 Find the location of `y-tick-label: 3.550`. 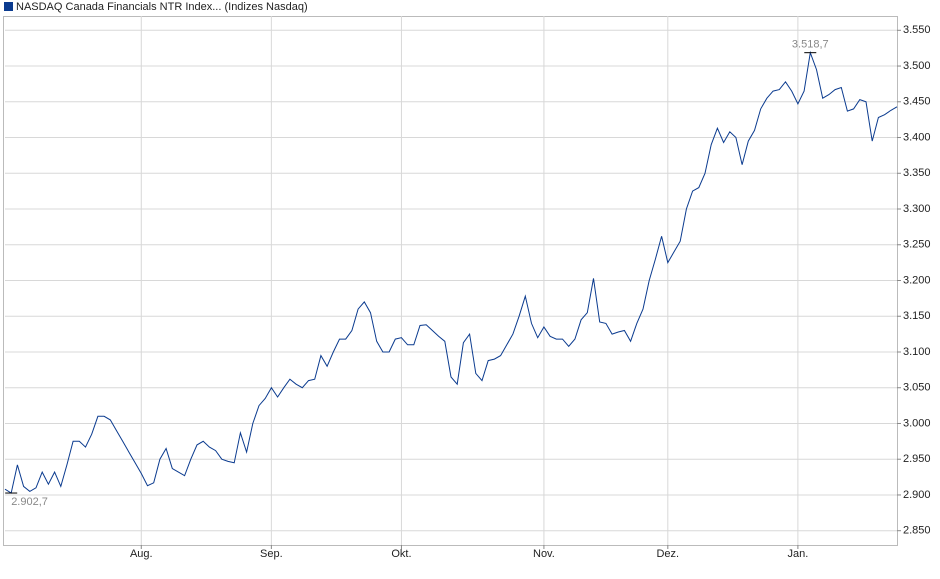

y-tick-label: 3.550 is located at coordinates (917, 30).